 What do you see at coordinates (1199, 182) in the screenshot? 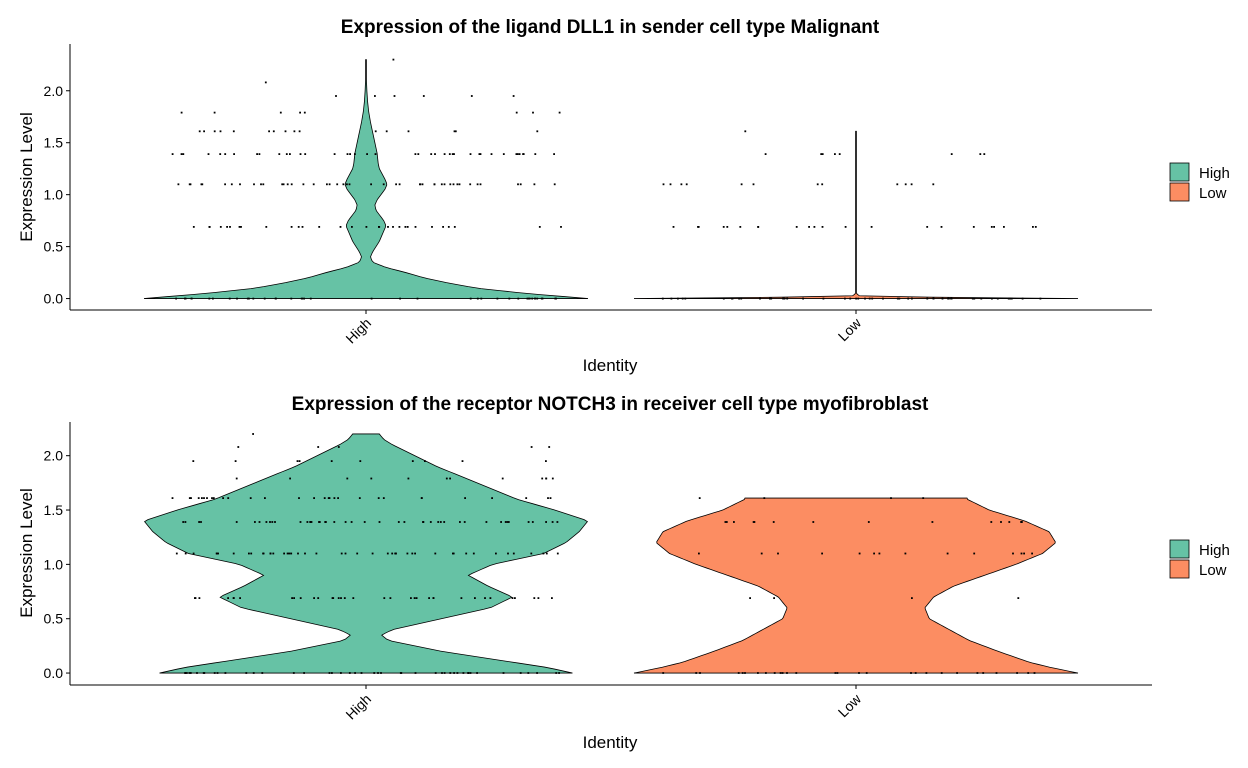
I see `panel-ligand-legend: High Low` at bounding box center [1199, 182].